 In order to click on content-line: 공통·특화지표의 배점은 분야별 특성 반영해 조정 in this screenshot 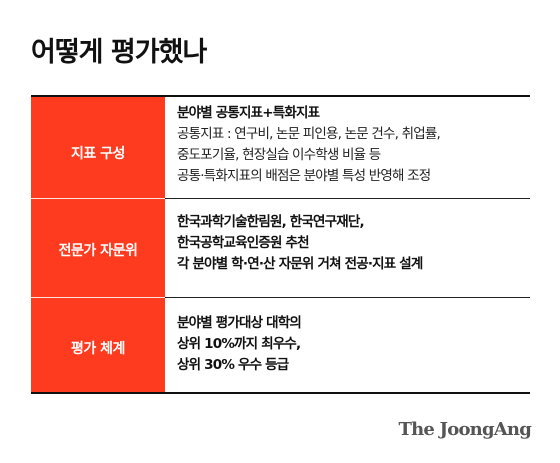, I will do `click(304, 176)`.